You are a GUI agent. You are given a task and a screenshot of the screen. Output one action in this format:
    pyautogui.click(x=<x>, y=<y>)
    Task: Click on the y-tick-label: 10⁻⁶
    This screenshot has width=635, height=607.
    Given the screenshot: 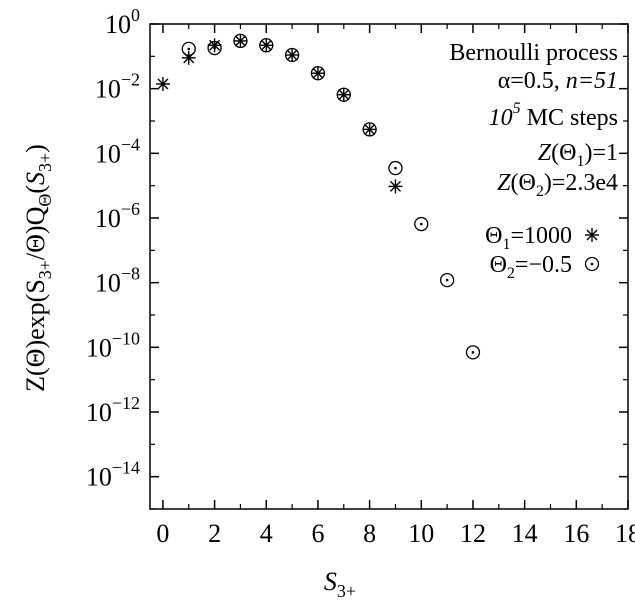 What is the action you would take?
    pyautogui.click(x=117, y=216)
    